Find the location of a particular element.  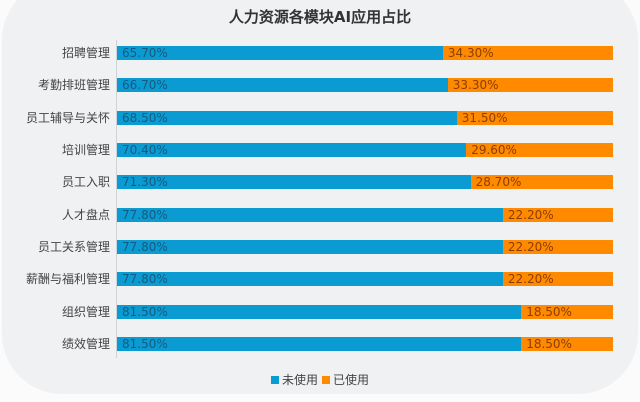

data-label: 31.50% is located at coordinates (484, 118).